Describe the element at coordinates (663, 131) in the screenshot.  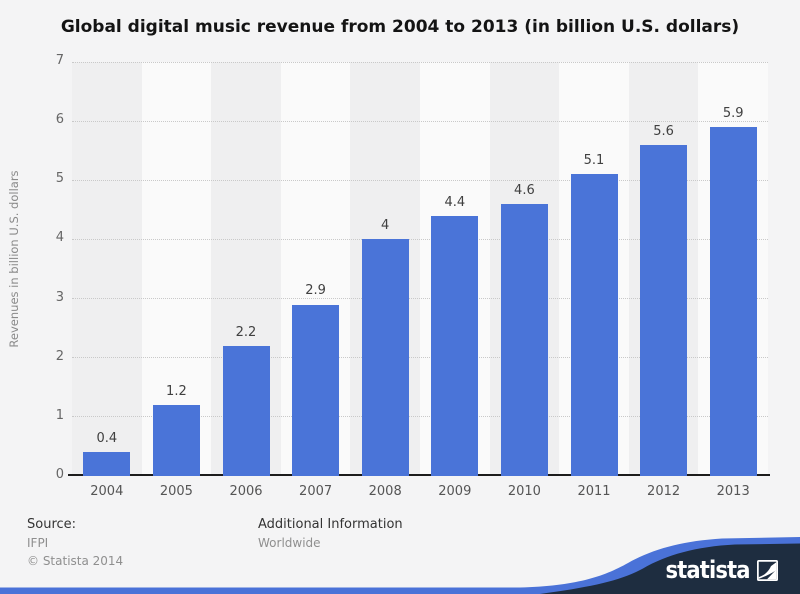
I see `bar-value-2012: 5.6` at that location.